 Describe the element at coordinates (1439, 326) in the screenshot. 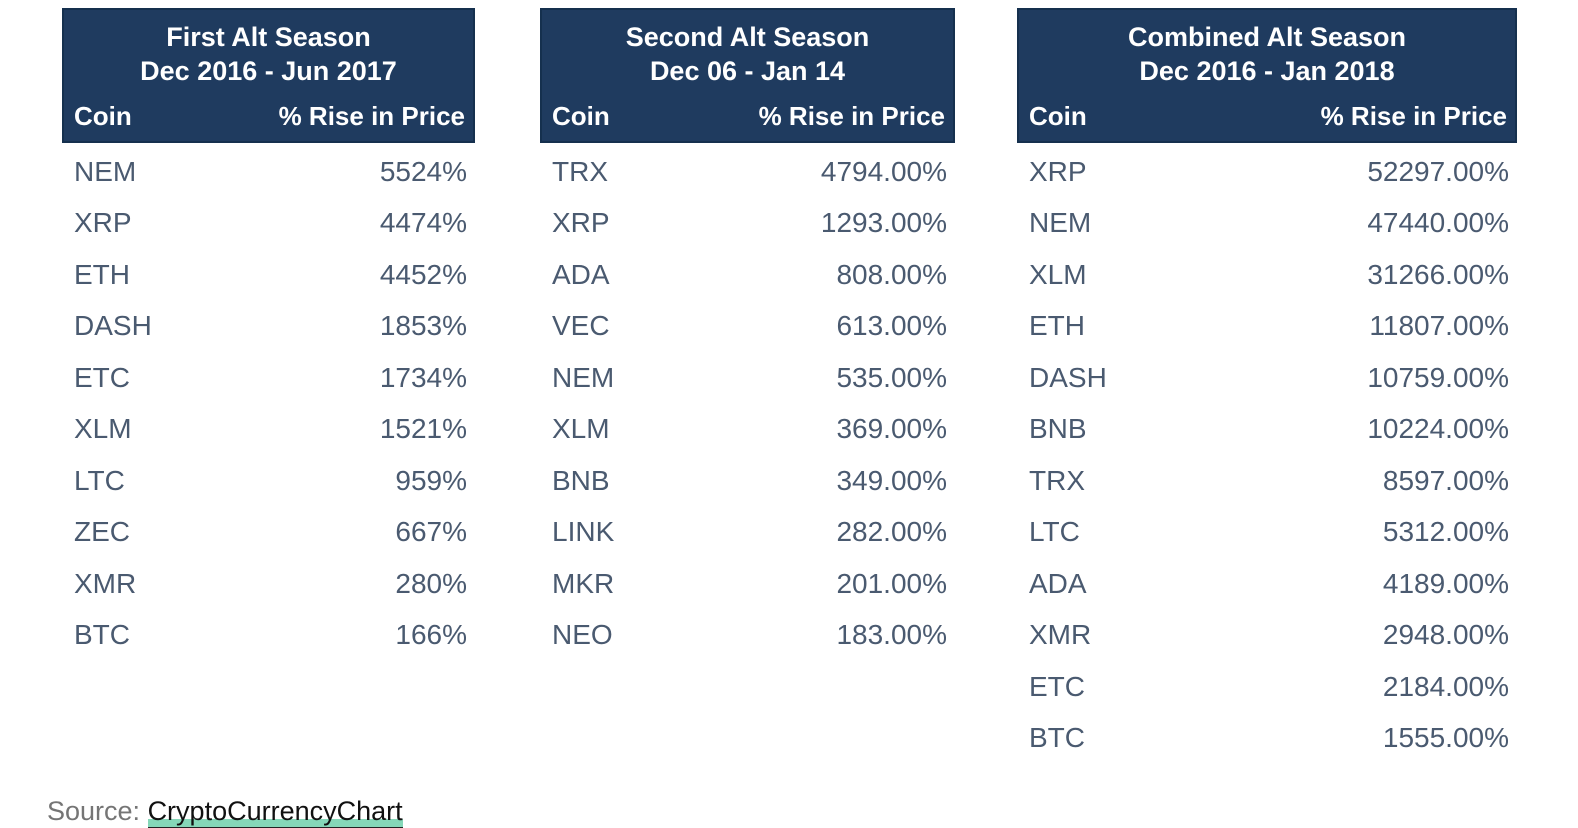

I see `rise-cell: 11807.00%` at that location.